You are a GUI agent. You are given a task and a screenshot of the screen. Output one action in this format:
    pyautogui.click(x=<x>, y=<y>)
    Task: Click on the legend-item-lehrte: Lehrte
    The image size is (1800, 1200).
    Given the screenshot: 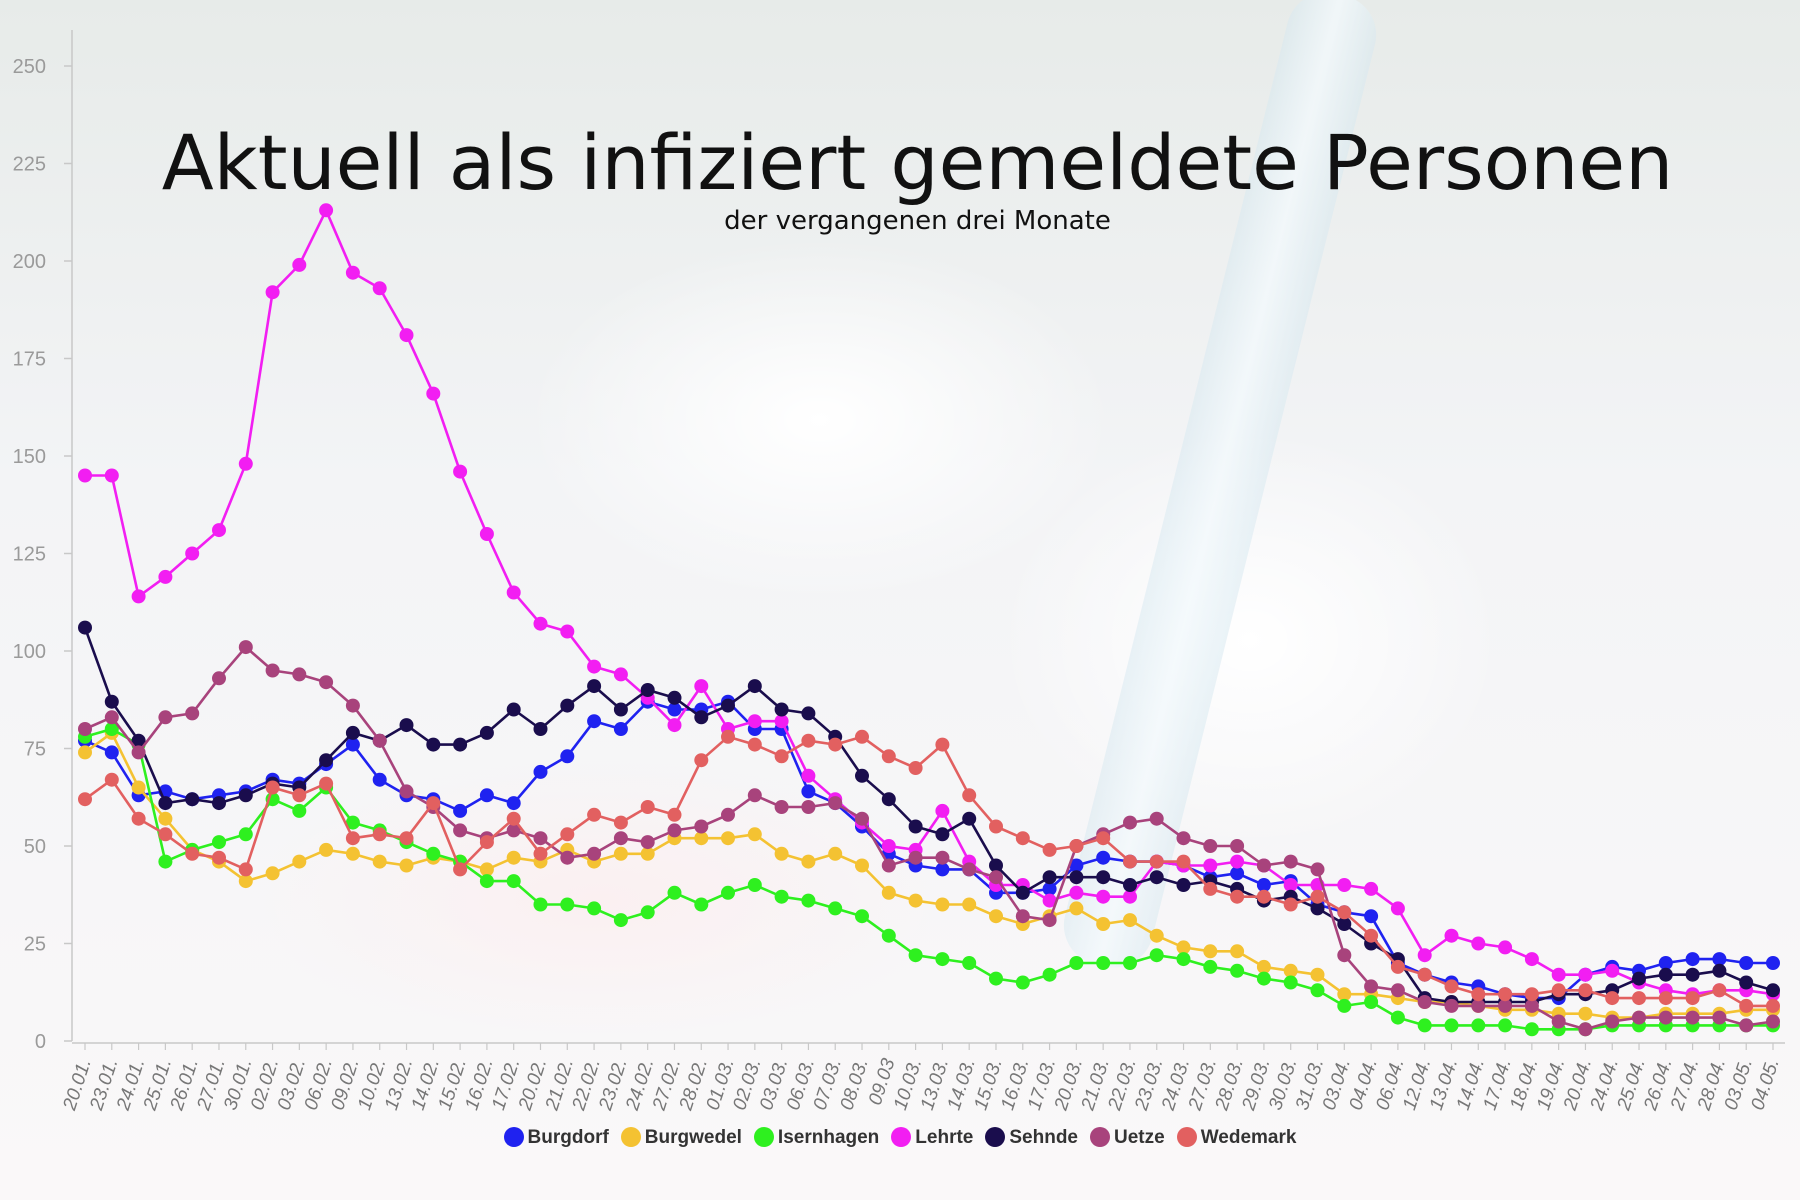 What is the action you would take?
    pyautogui.click(x=932, y=1138)
    